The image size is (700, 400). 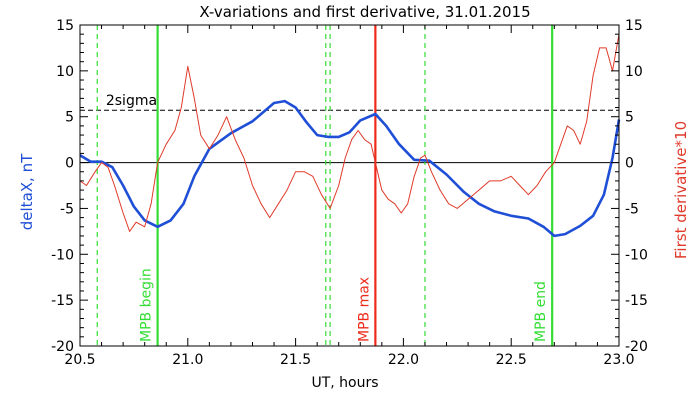 I want to click on x-tick-label: 22.5, so click(x=511, y=360).